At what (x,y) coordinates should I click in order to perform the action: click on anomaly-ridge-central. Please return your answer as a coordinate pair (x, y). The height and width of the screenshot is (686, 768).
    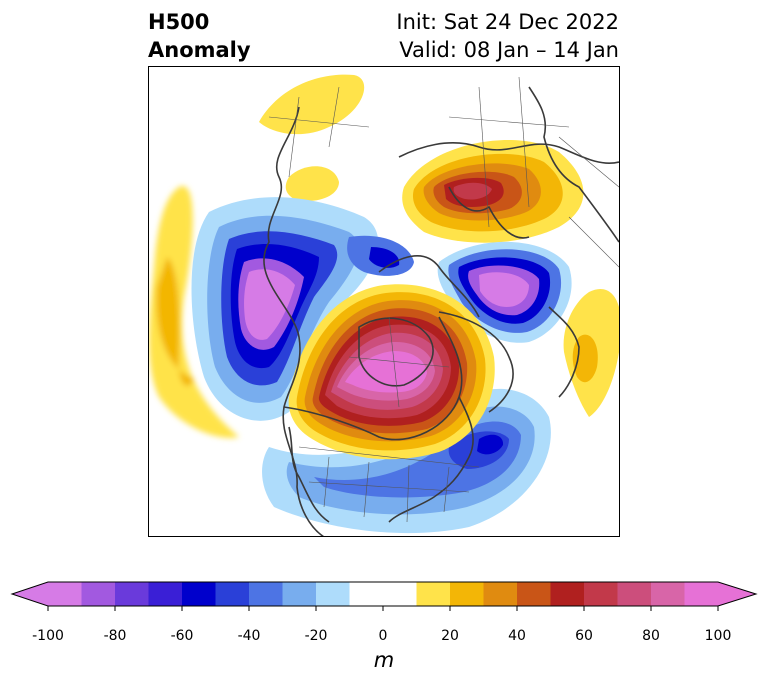
    Looking at the image, I should click on (391, 372).